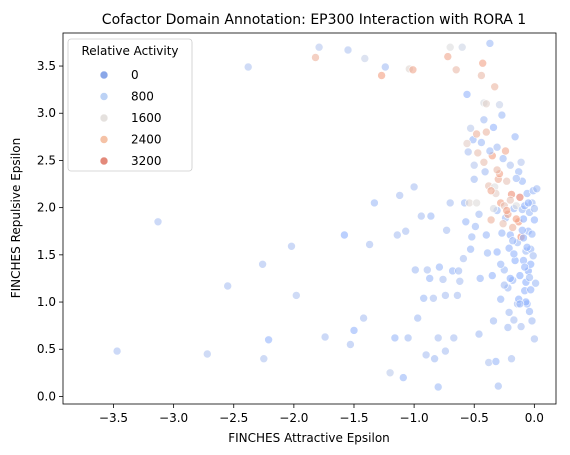 The height and width of the screenshot is (455, 570). Describe the element at coordinates (50, 231) in the screenshot. I see `y-axis-ticks: 0.0 0.5 1.0 1.5 2.0 2.5 3.0 3.5` at that location.